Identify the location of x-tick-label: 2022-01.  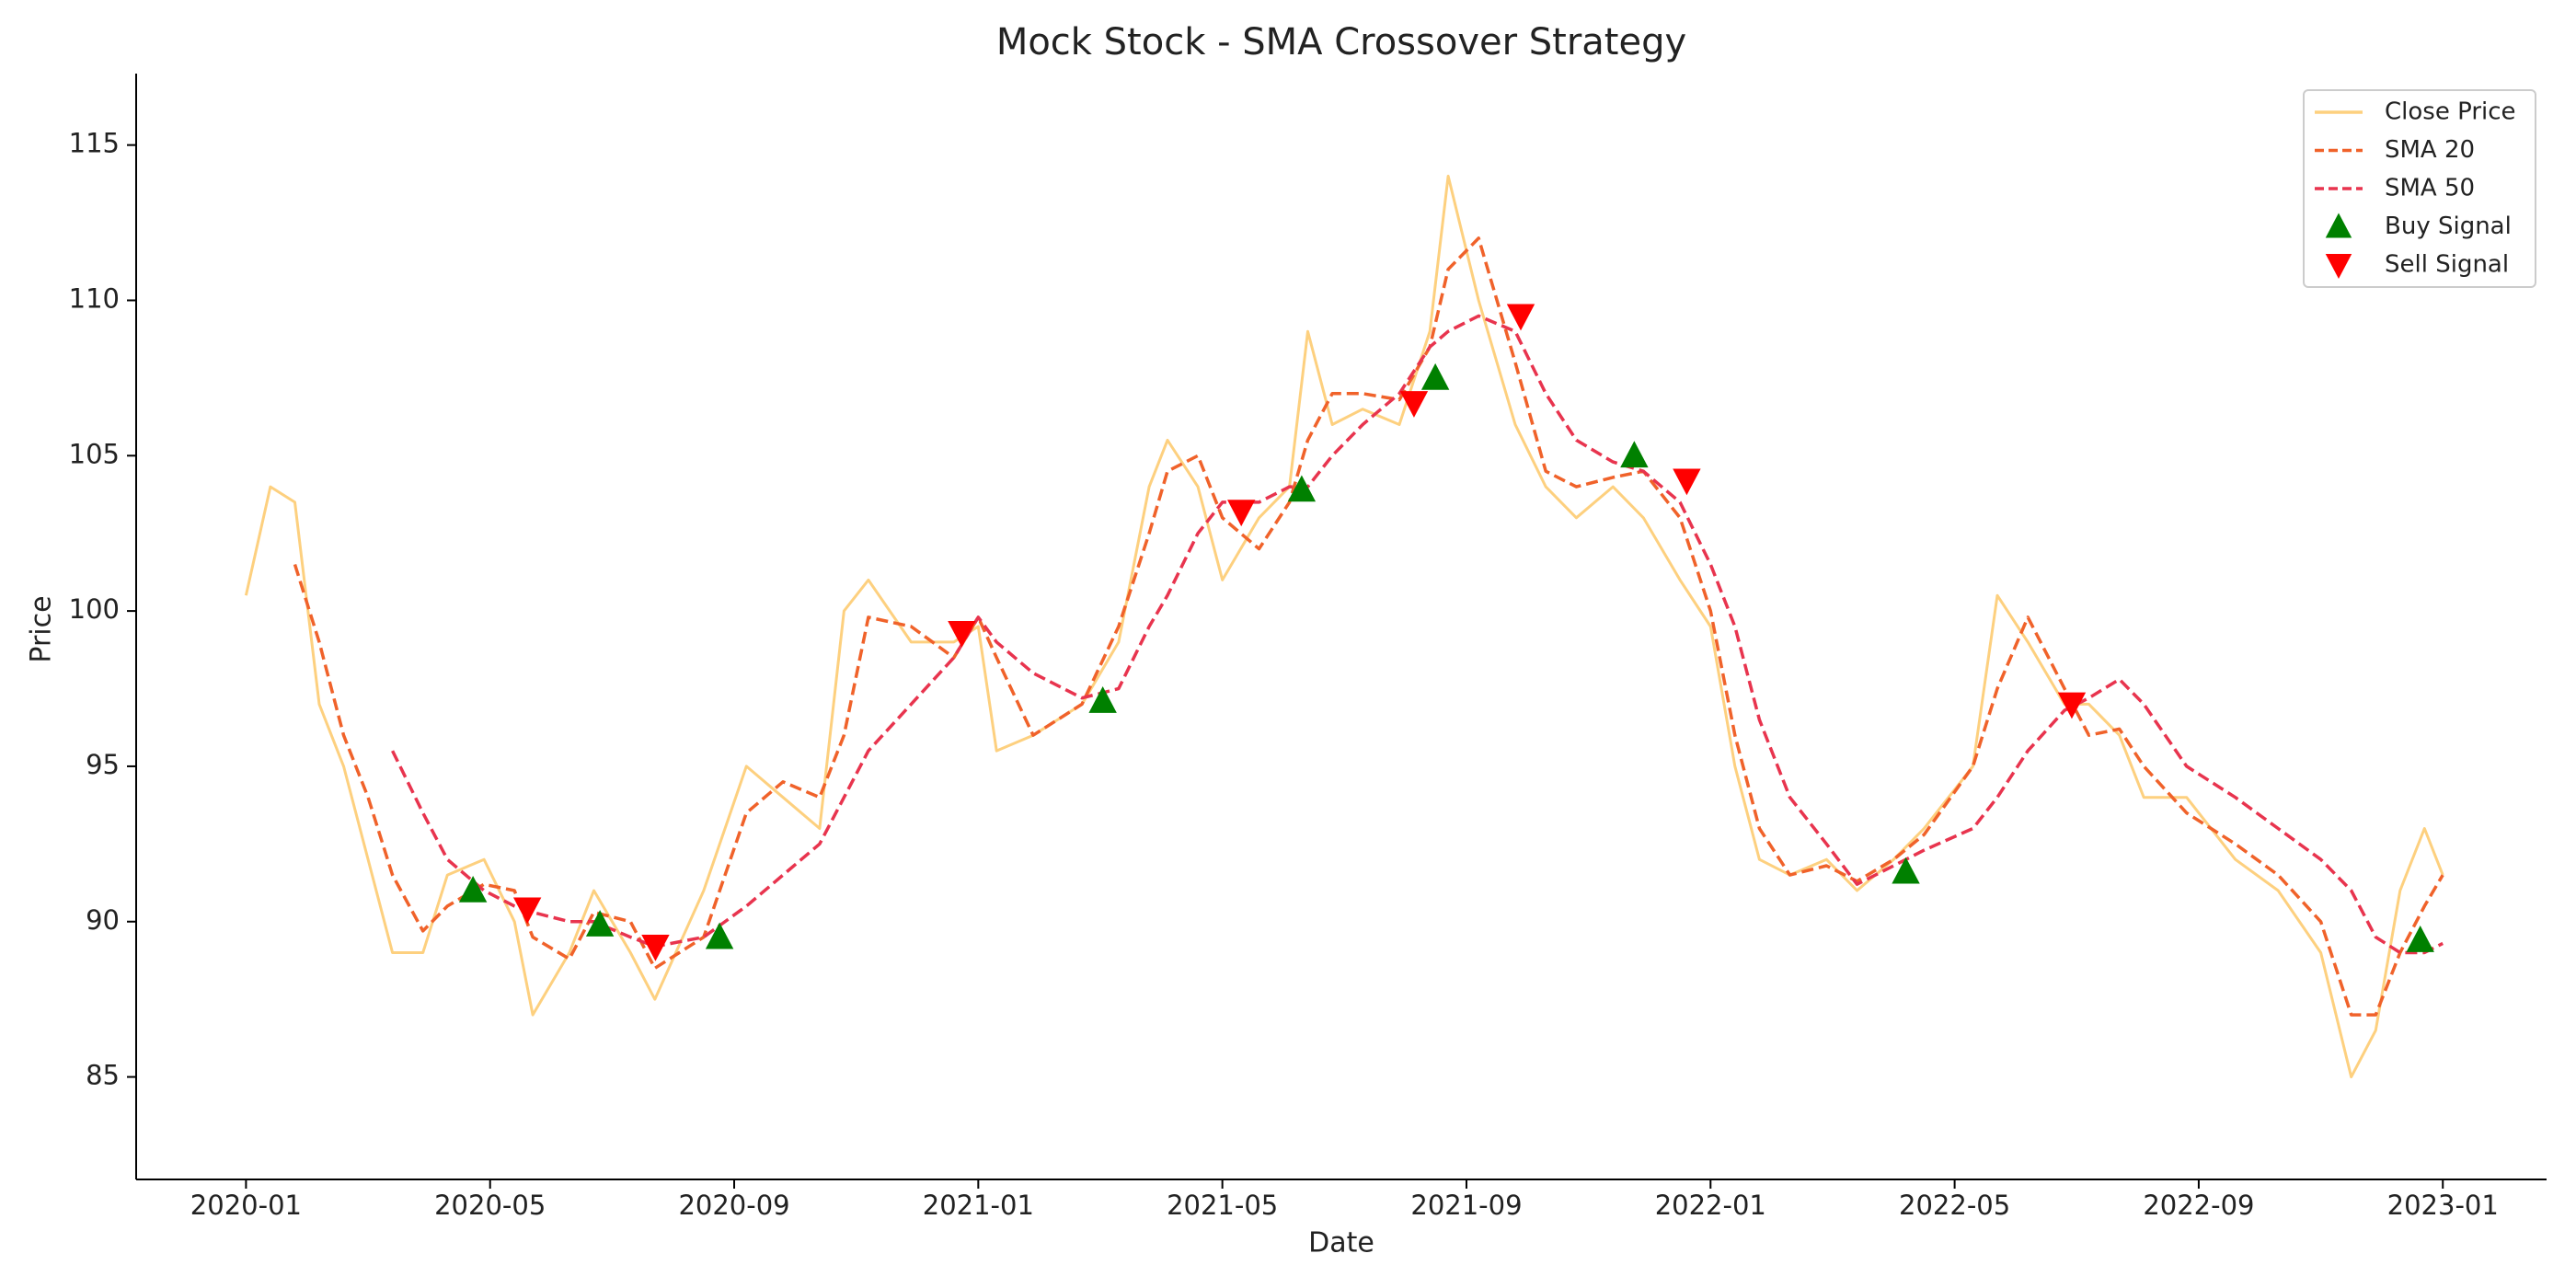
(1710, 1205).